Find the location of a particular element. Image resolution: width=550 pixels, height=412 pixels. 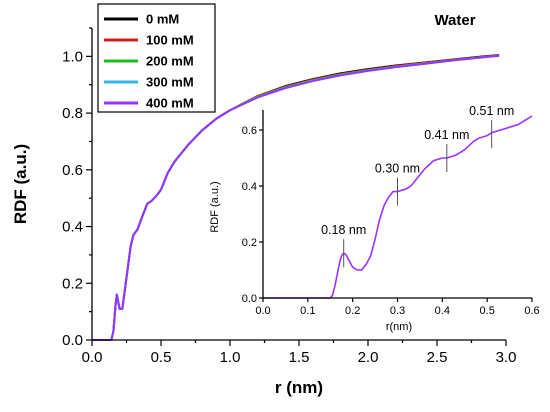

annotation-label: 0.18 nm is located at coordinates (343, 230).